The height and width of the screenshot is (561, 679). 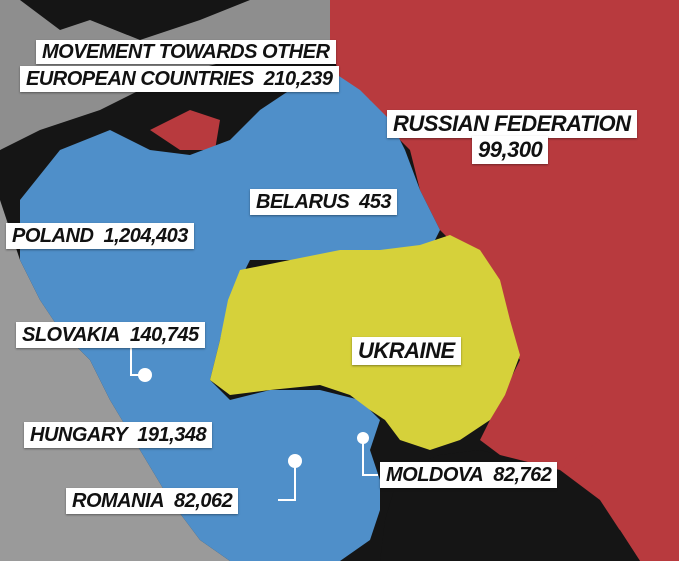 I want to click on europe-label: MOVEMENT TOWARDS OTHER, so click(x=186, y=52).